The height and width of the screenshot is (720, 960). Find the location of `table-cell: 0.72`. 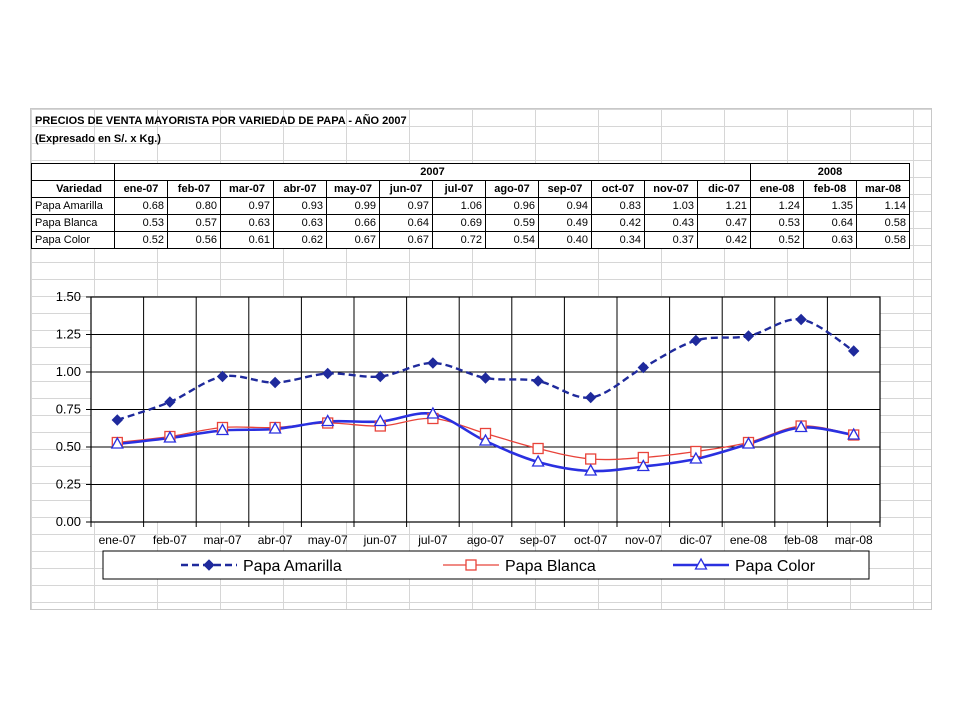

table-cell: 0.72 is located at coordinates (459, 240).